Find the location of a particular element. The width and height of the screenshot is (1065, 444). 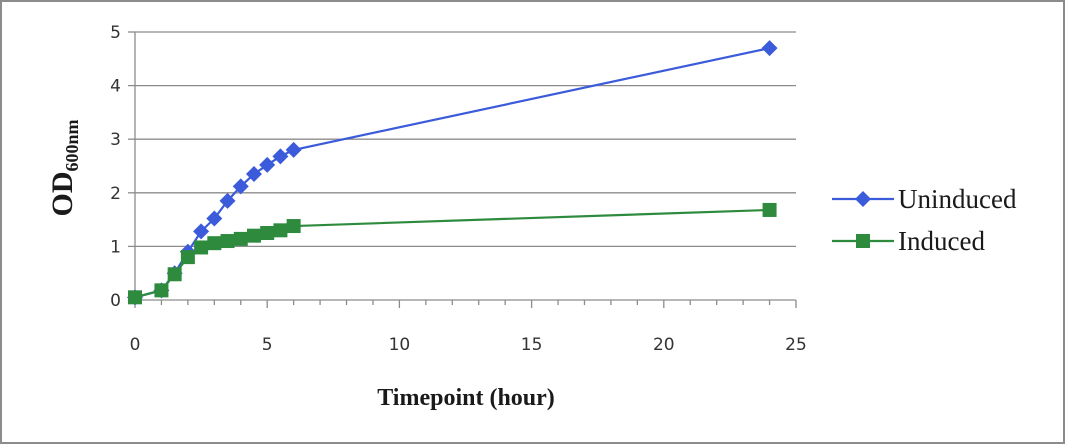

legend-marker-uninduced is located at coordinates (863, 199).